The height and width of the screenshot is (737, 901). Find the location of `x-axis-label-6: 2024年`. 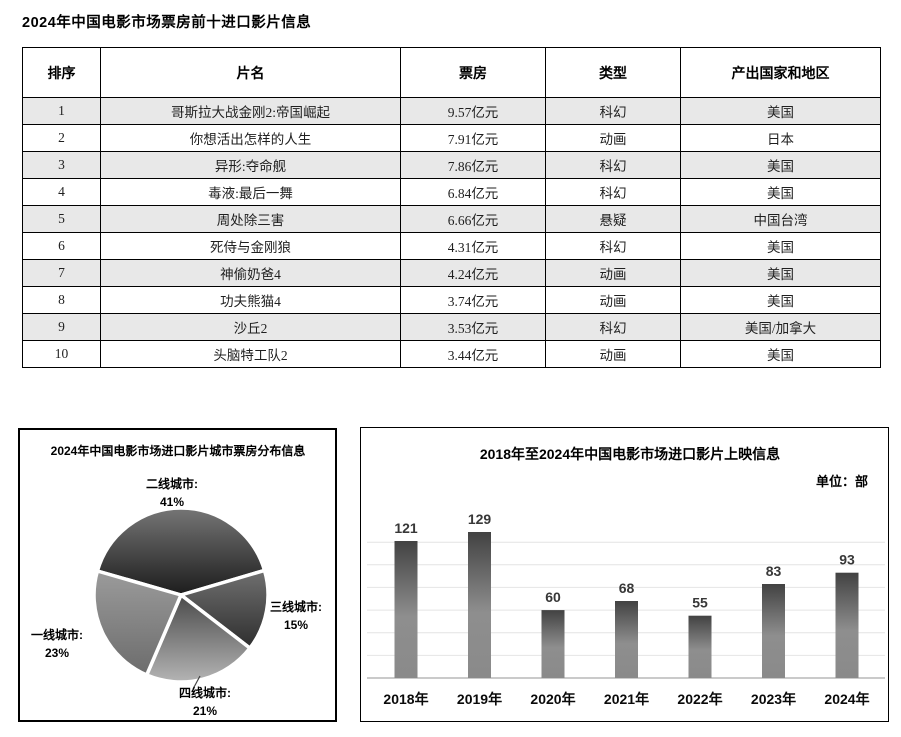

x-axis-label-6: 2024年 is located at coordinates (846, 699).